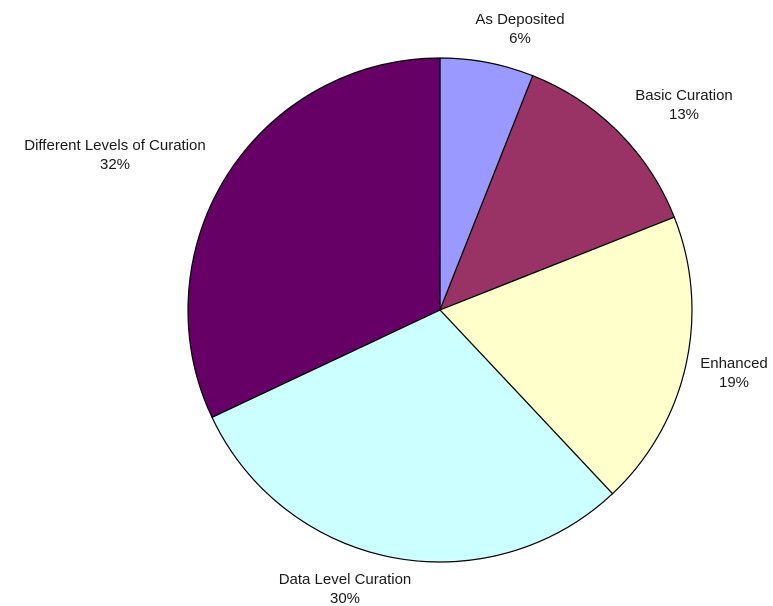 Image resolution: width=773 pixels, height=606 pixels. What do you see at coordinates (734, 382) in the screenshot?
I see `slice-percent-label: 19%` at bounding box center [734, 382].